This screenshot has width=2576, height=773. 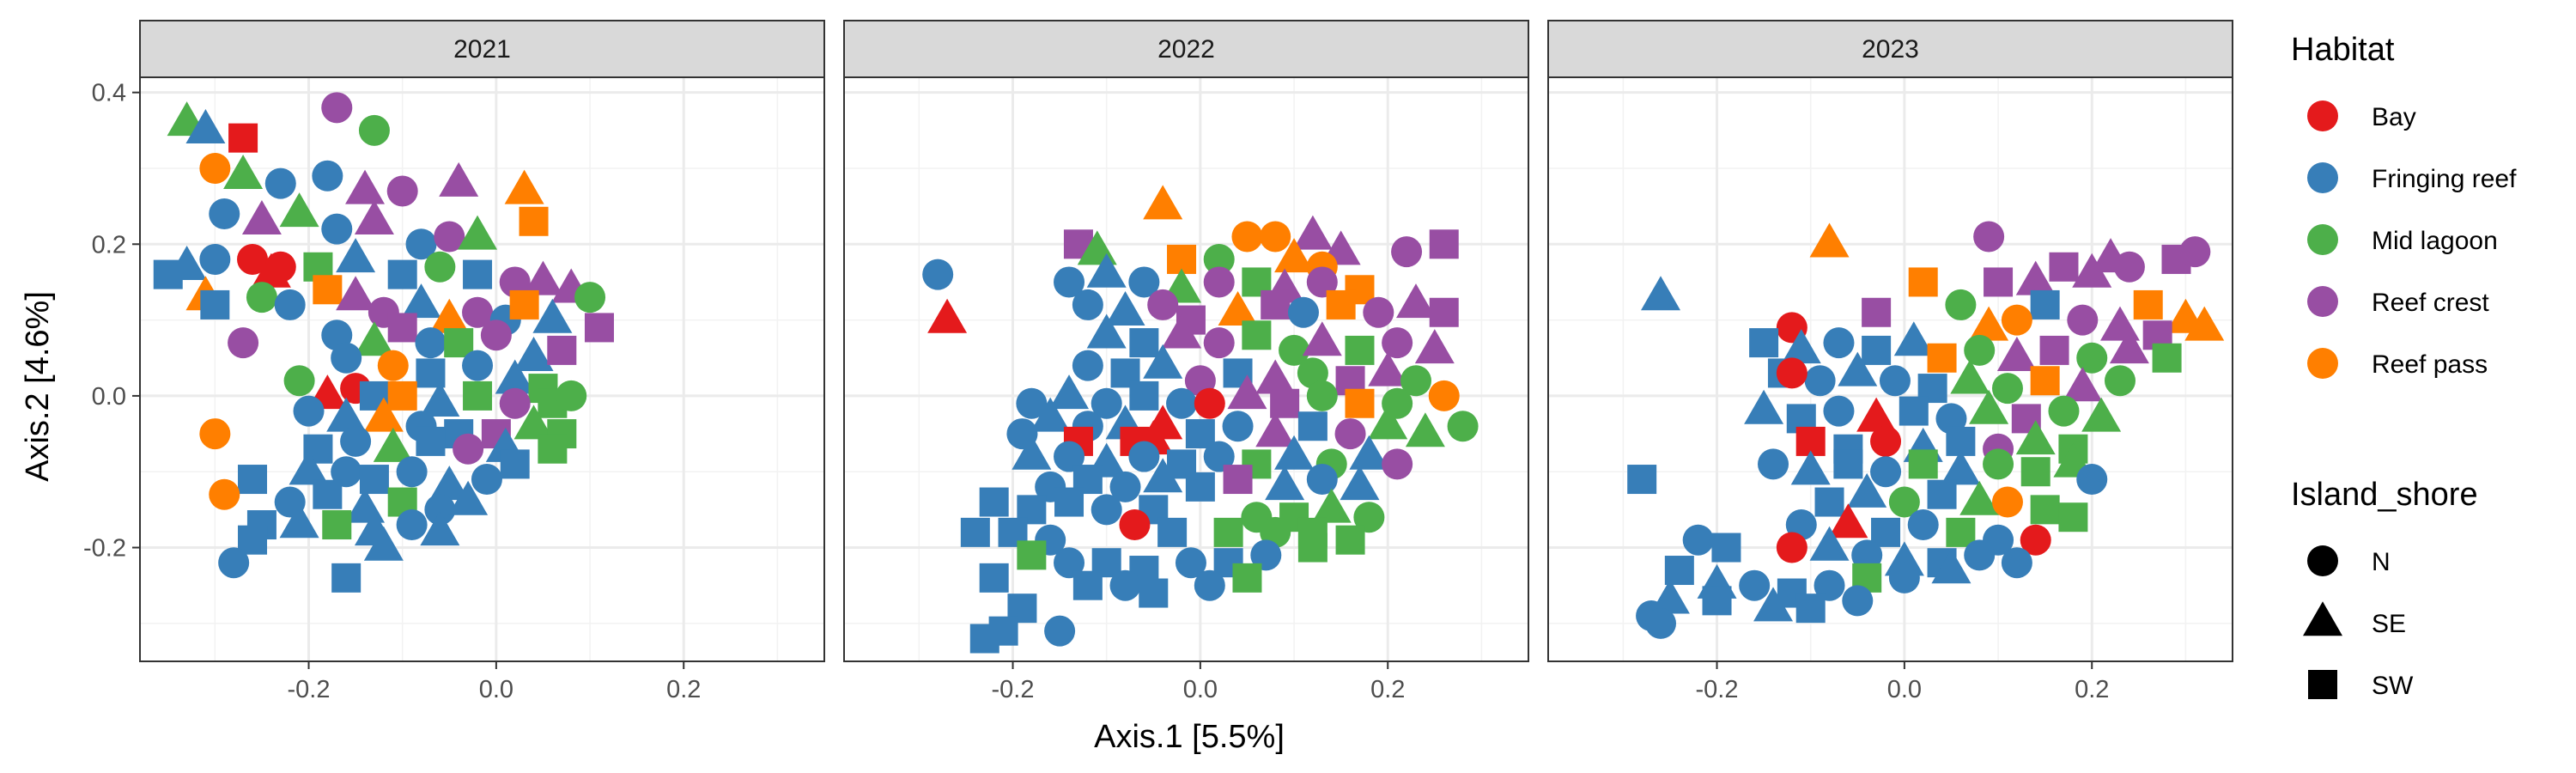 What do you see at coordinates (1013, 689) in the screenshot?
I see `x-tick-label: -0.2` at bounding box center [1013, 689].